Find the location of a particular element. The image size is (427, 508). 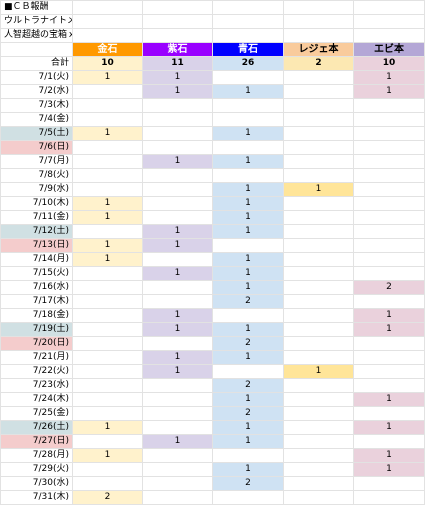

date-row: 7/18(金) 1 1 is located at coordinates (212, 315).